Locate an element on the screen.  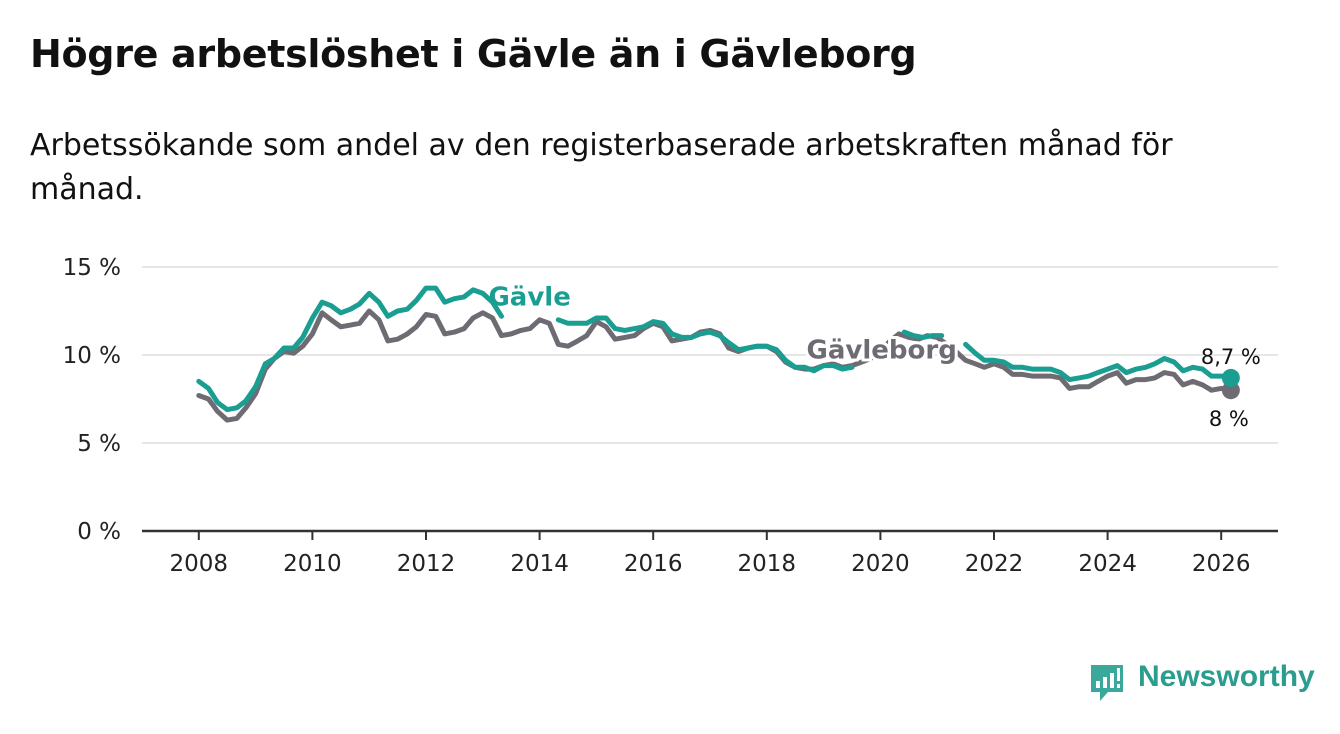
newsworthy-logo-icon is located at coordinates (1107, 683).